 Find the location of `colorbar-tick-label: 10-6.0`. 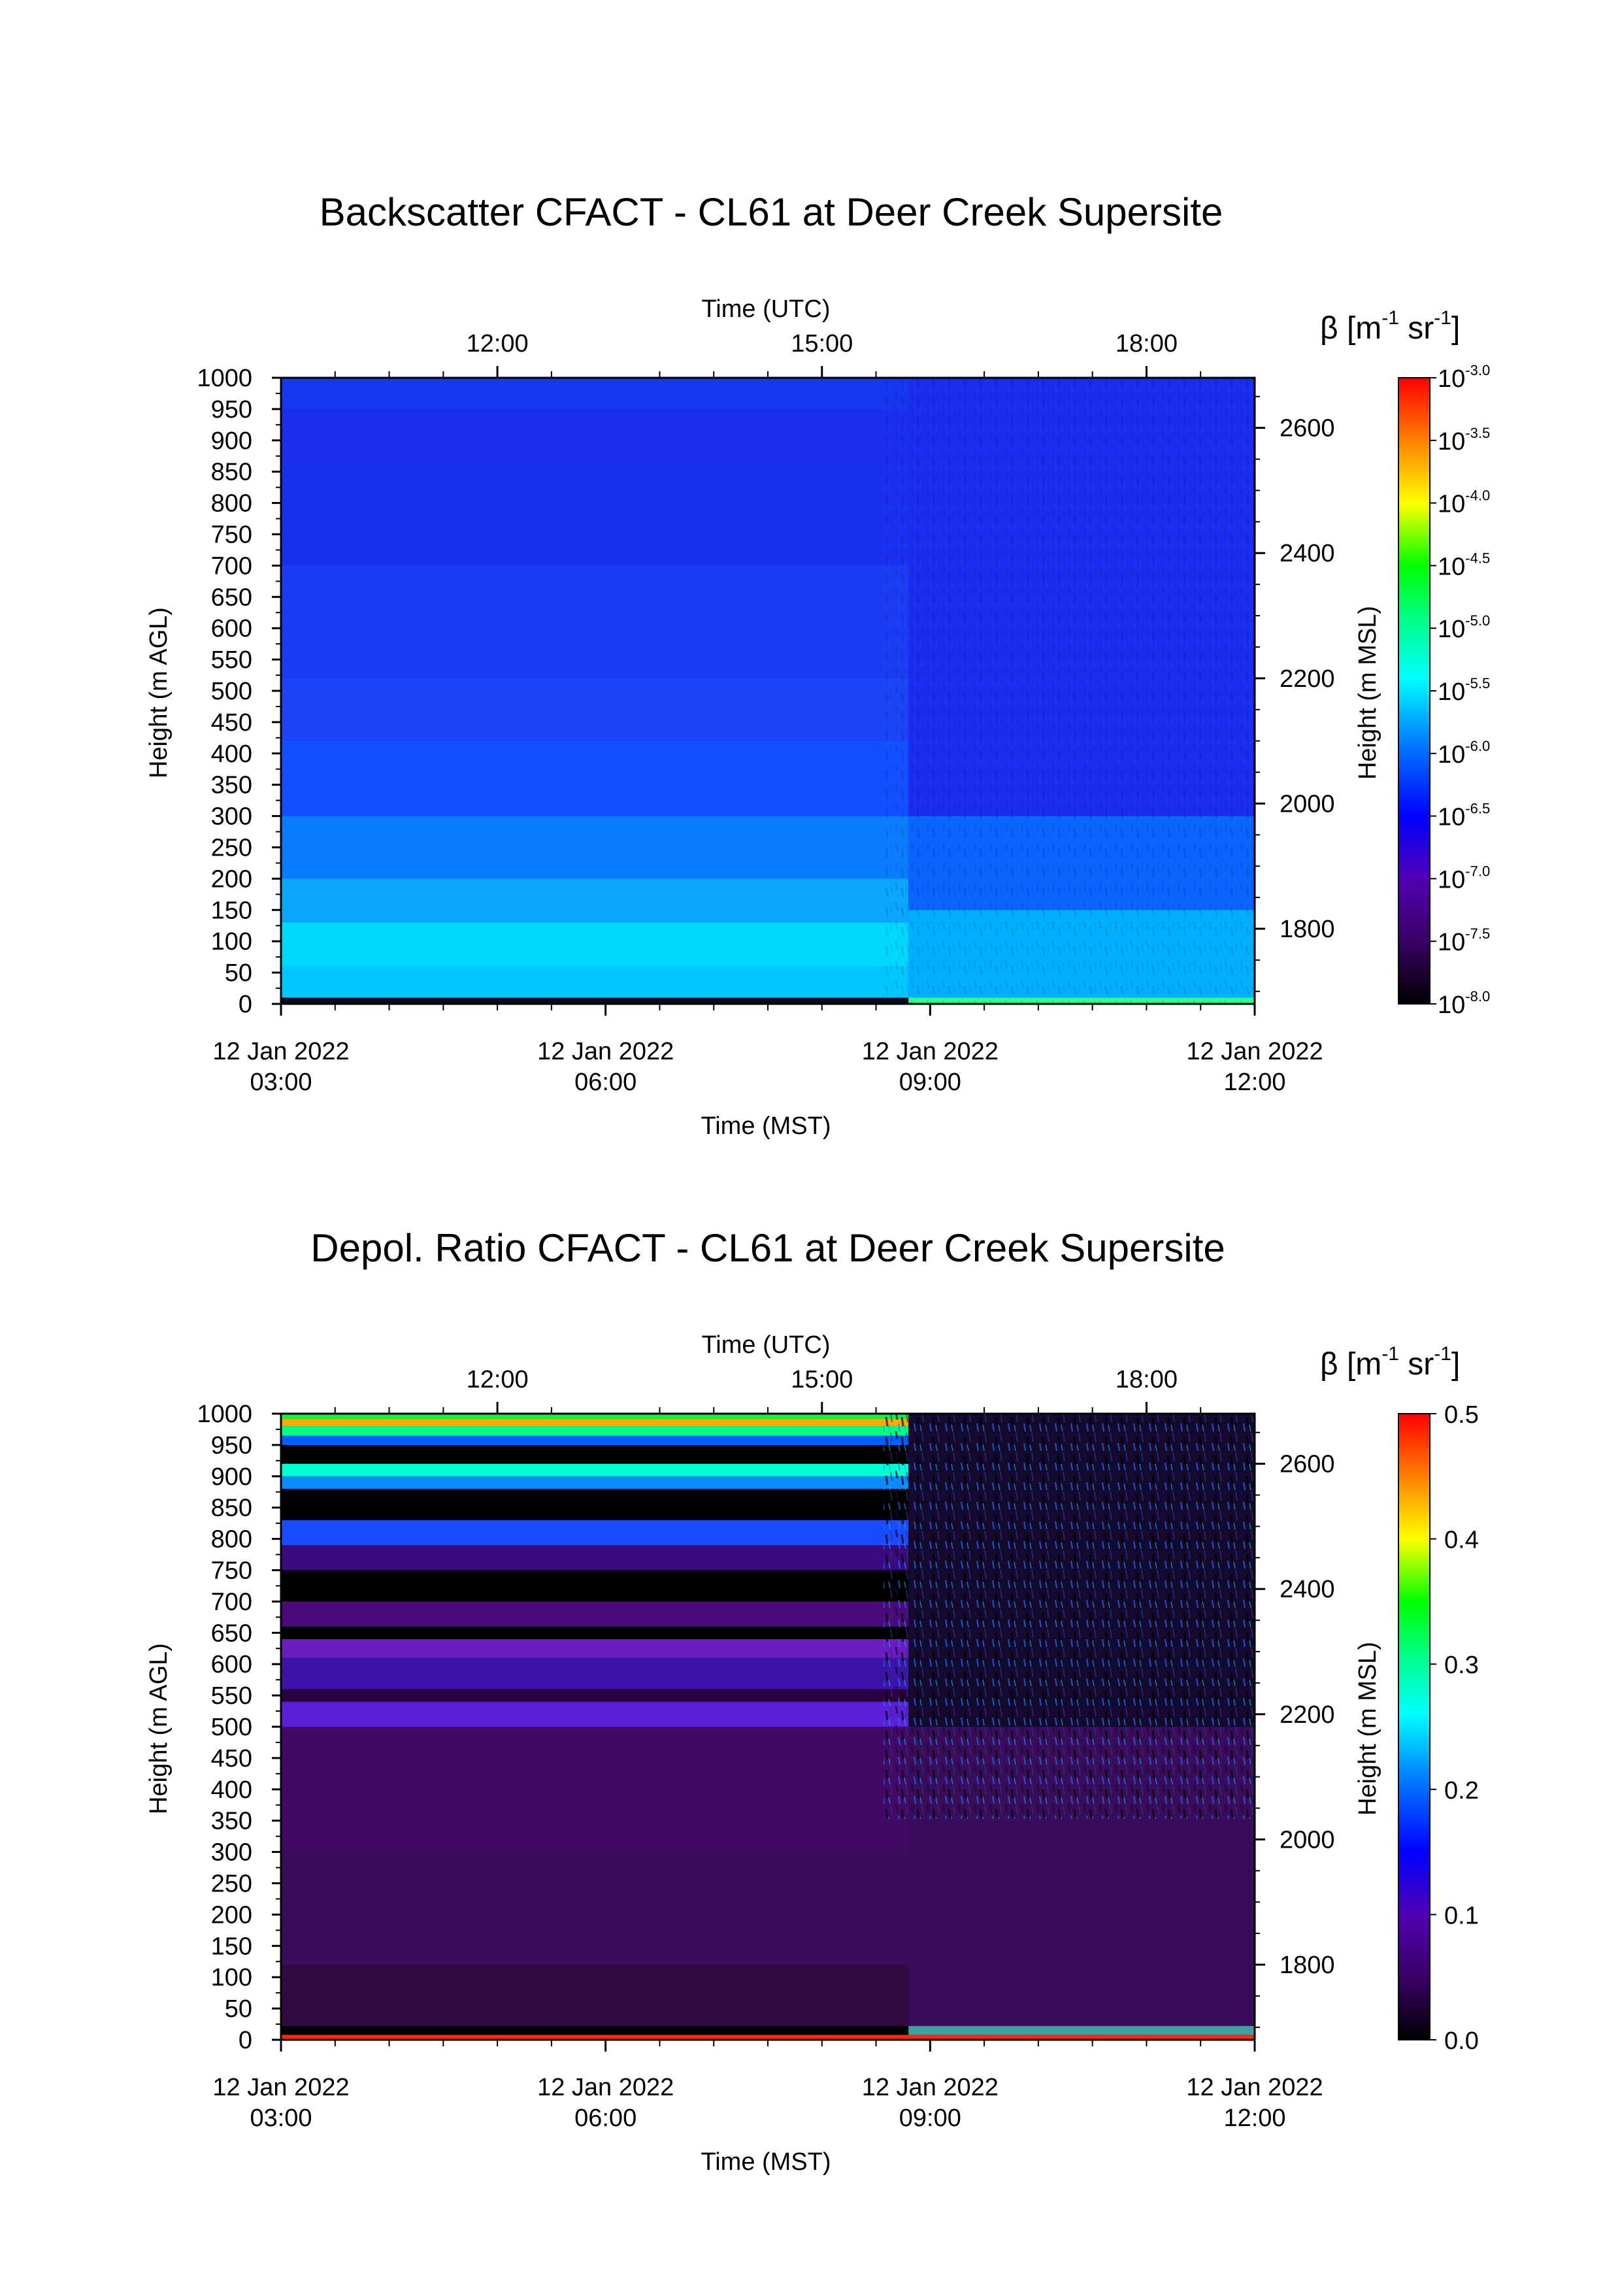

colorbar-tick-label: 10-6.0 is located at coordinates (1464, 753).